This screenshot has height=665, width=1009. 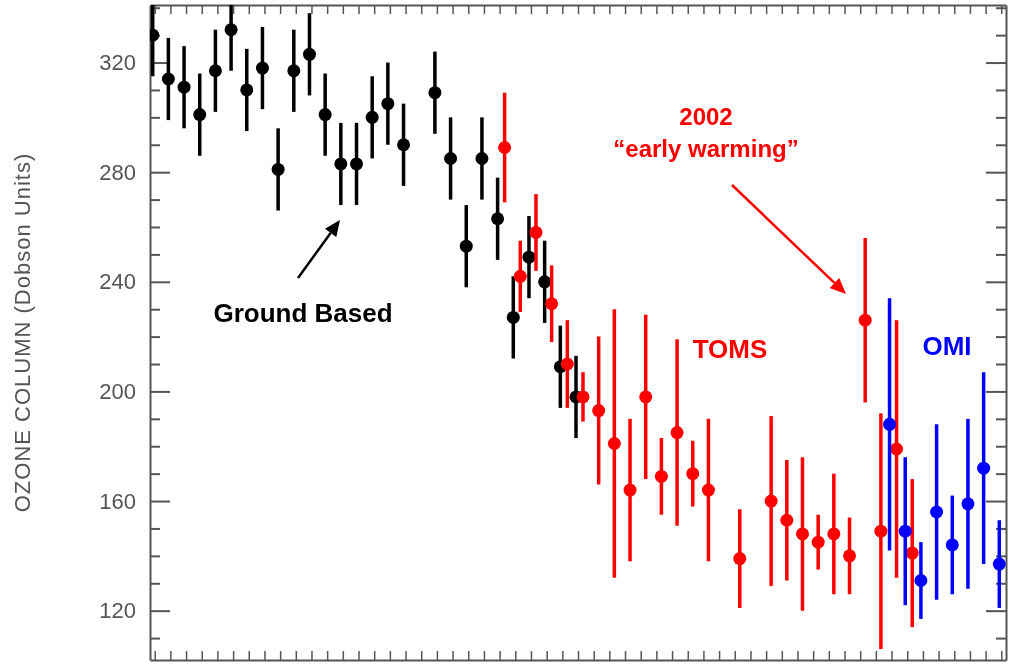 I want to click on series-label: TOMS, so click(x=730, y=349).